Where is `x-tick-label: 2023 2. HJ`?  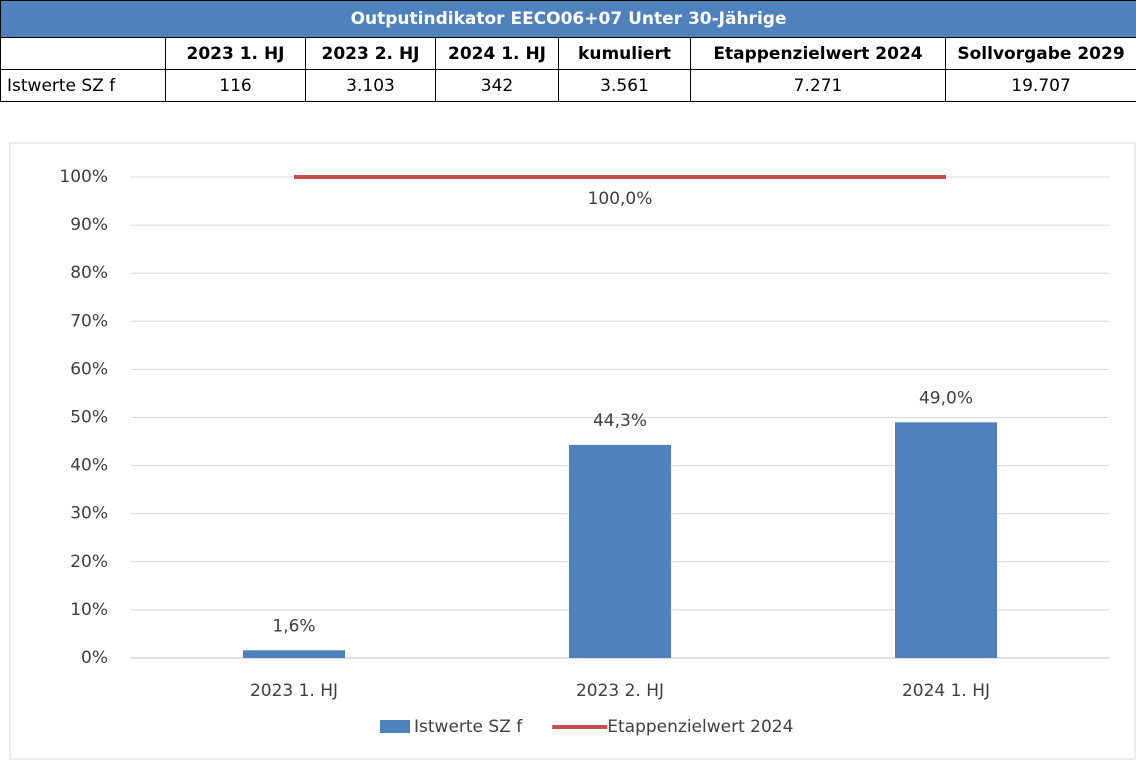 x-tick-label: 2023 2. HJ is located at coordinates (620, 691).